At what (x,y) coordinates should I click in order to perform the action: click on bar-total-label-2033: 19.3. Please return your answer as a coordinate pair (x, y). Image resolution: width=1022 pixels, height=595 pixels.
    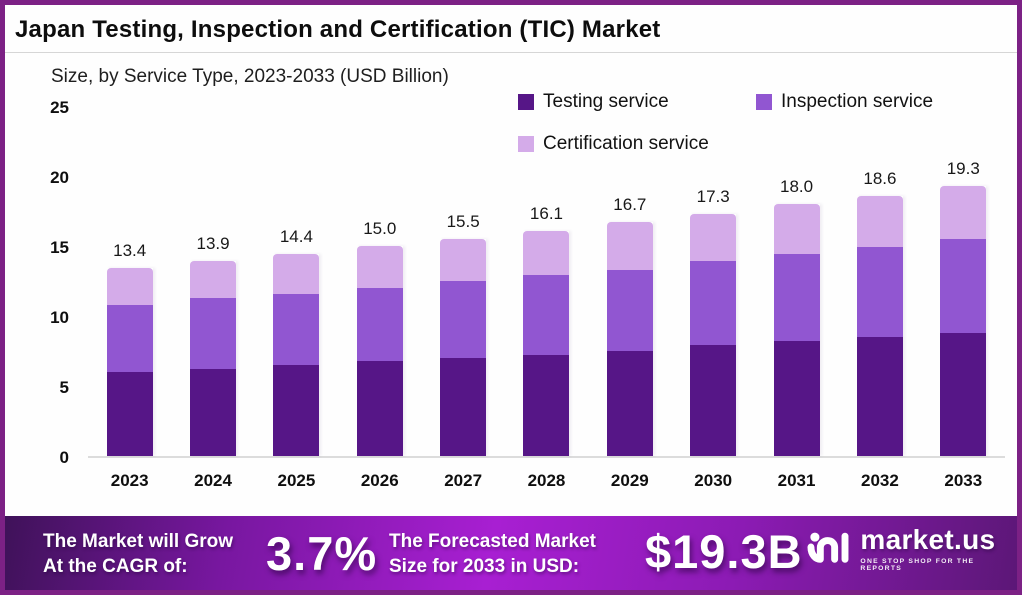
    Looking at the image, I should click on (963, 168).